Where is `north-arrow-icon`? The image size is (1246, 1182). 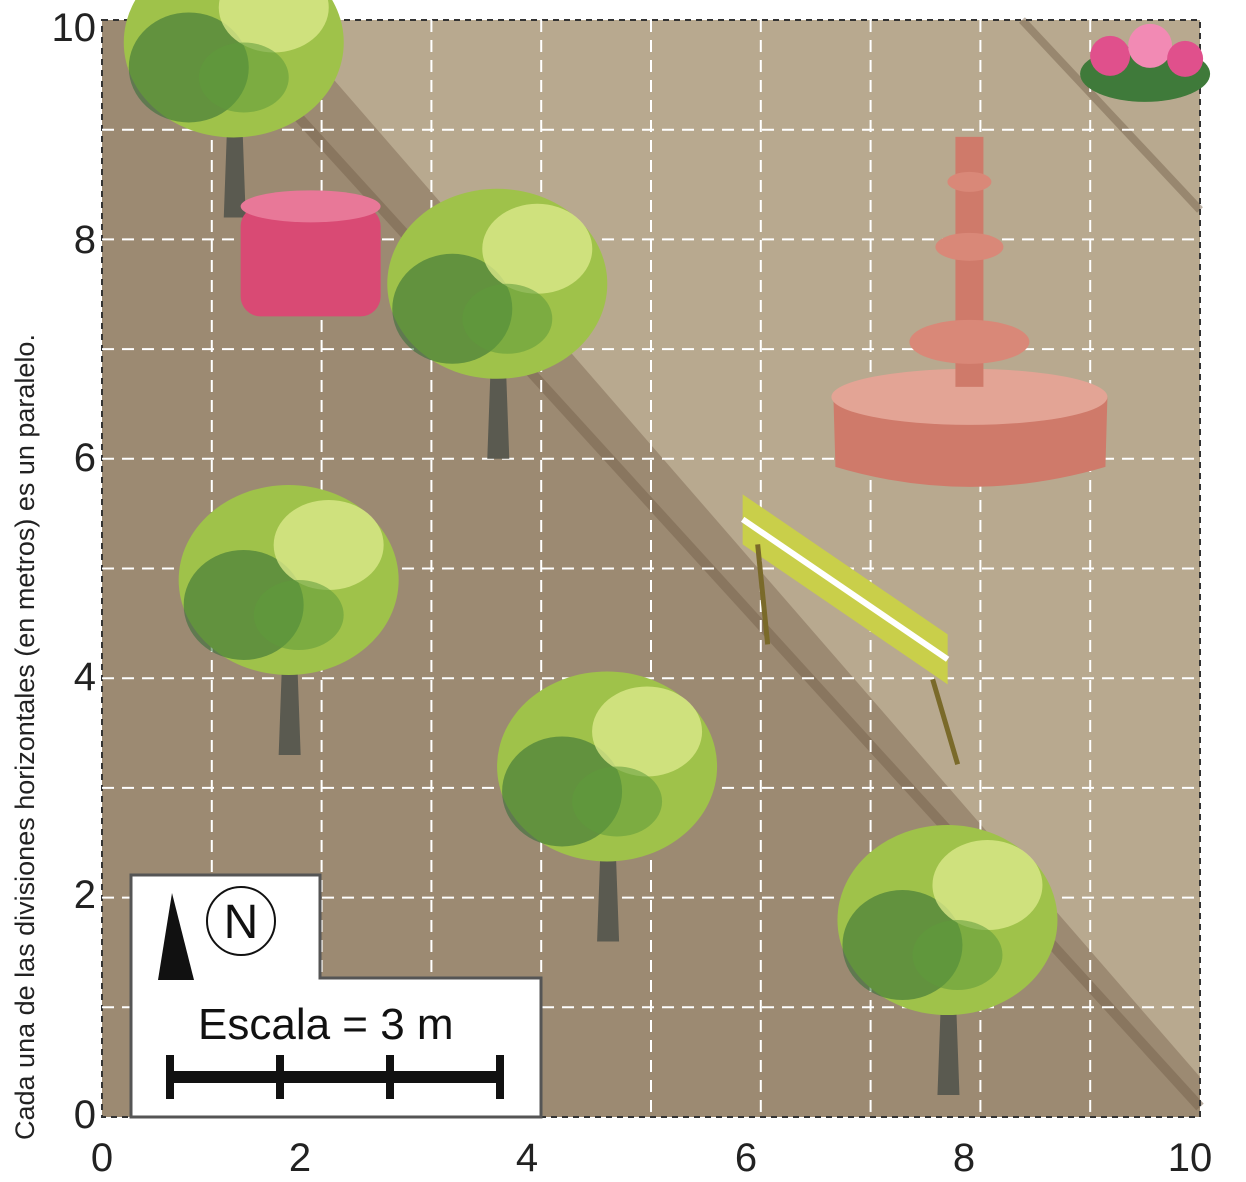
north-arrow-icon is located at coordinates (176, 936).